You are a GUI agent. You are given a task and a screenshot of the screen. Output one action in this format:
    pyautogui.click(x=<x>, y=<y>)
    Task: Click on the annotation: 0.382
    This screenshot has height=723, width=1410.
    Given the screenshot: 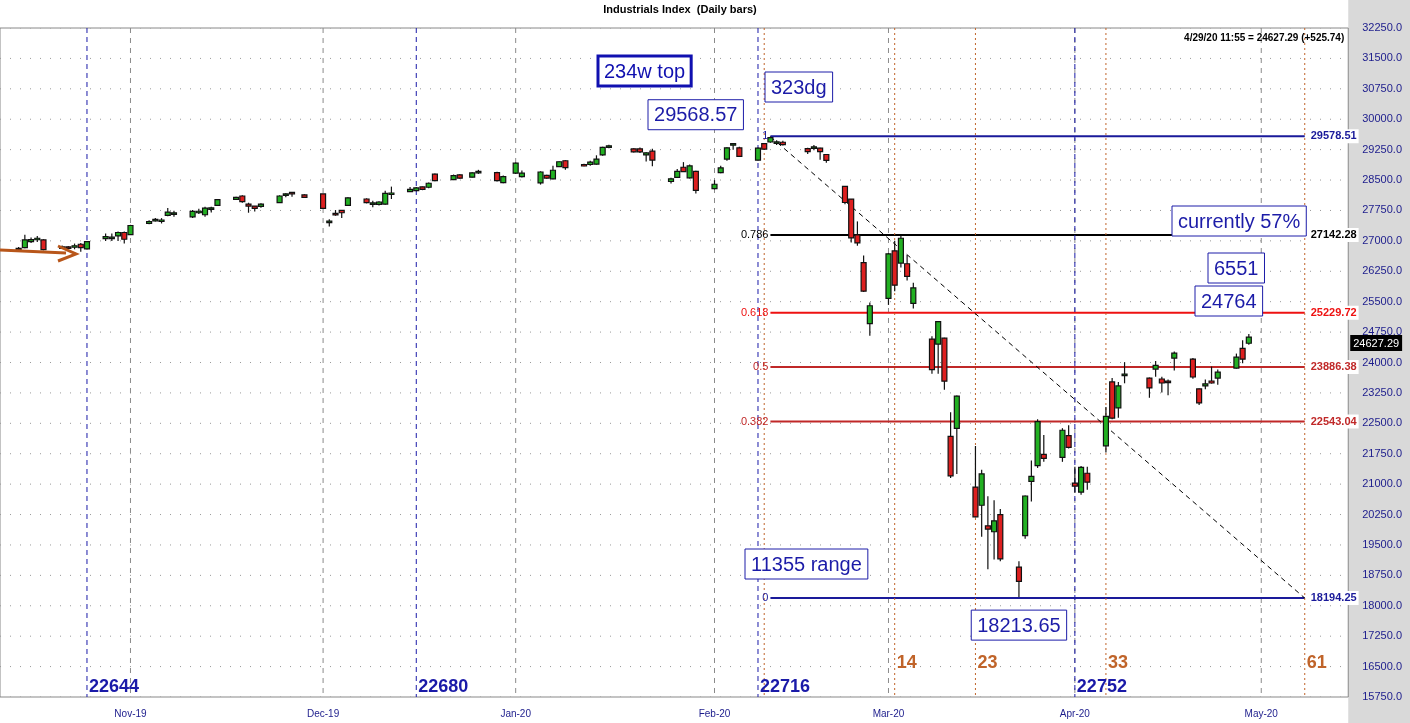 What is the action you would take?
    pyautogui.click(x=754, y=420)
    